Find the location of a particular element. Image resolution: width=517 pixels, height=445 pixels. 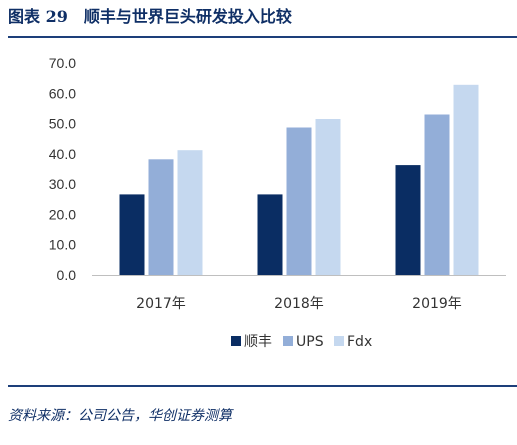

bottom-rule is located at coordinates (262, 386).